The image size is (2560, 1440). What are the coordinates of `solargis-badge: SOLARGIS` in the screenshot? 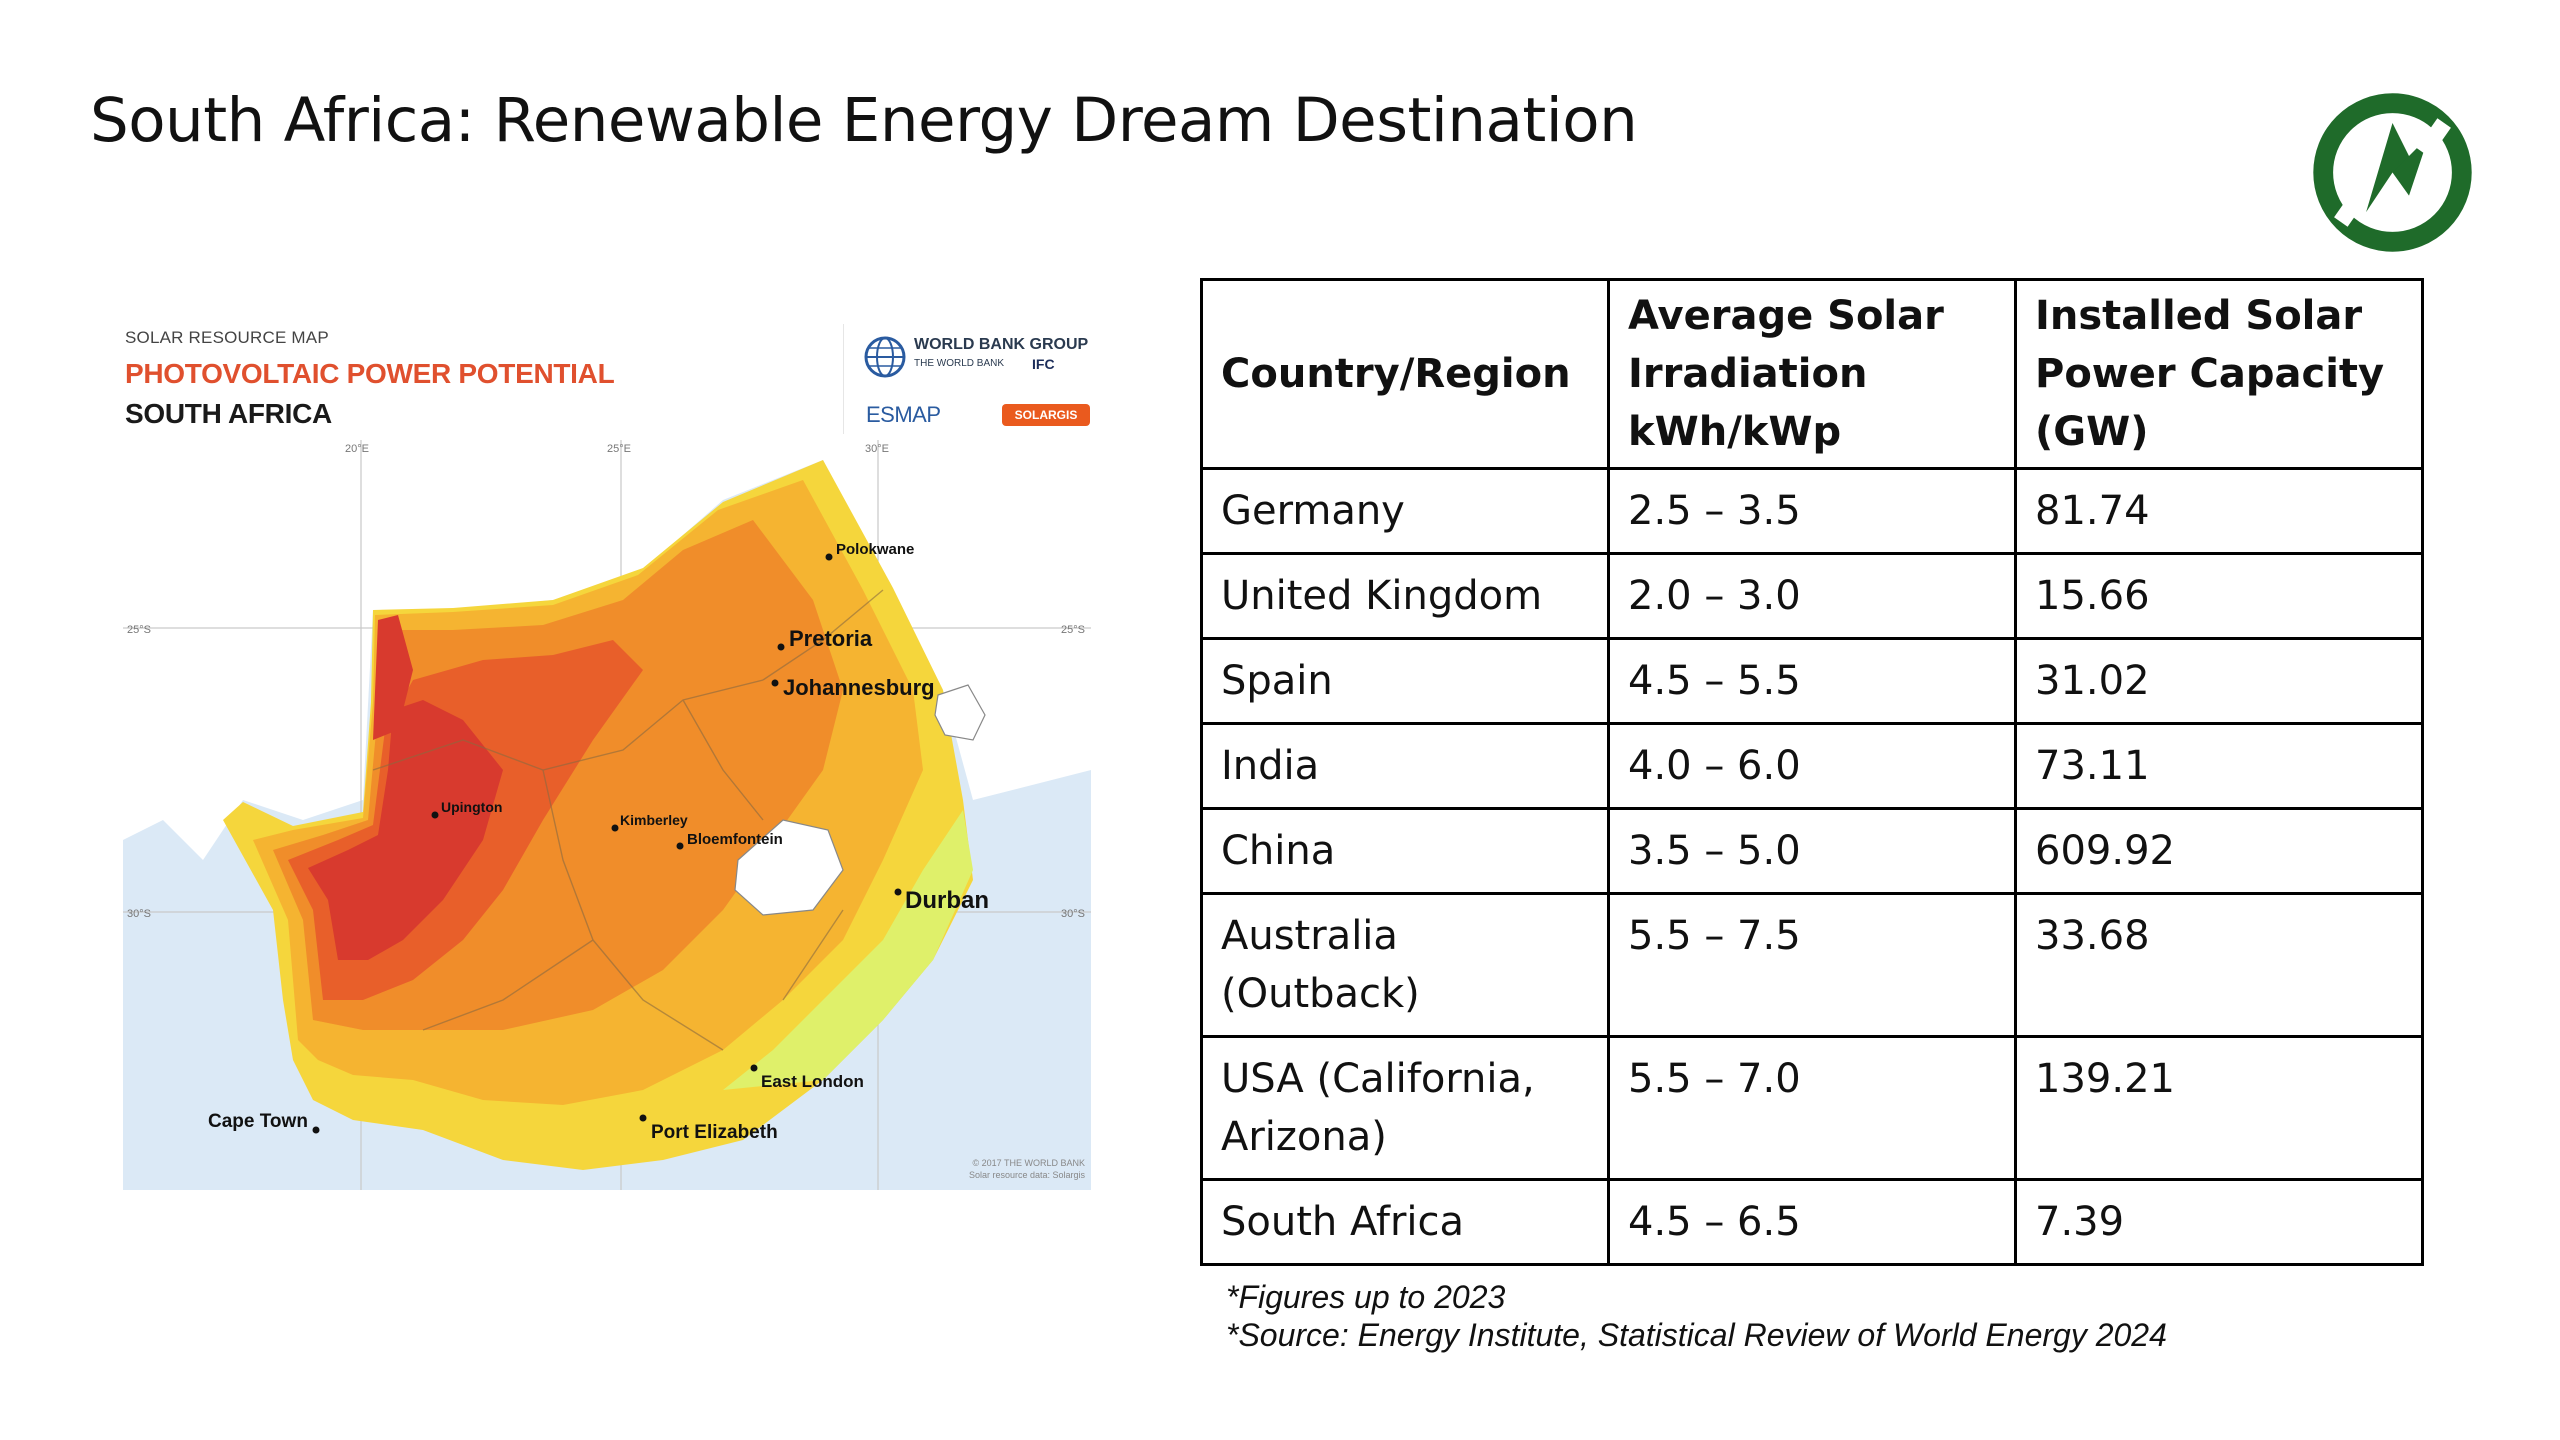 It's located at (1046, 415).